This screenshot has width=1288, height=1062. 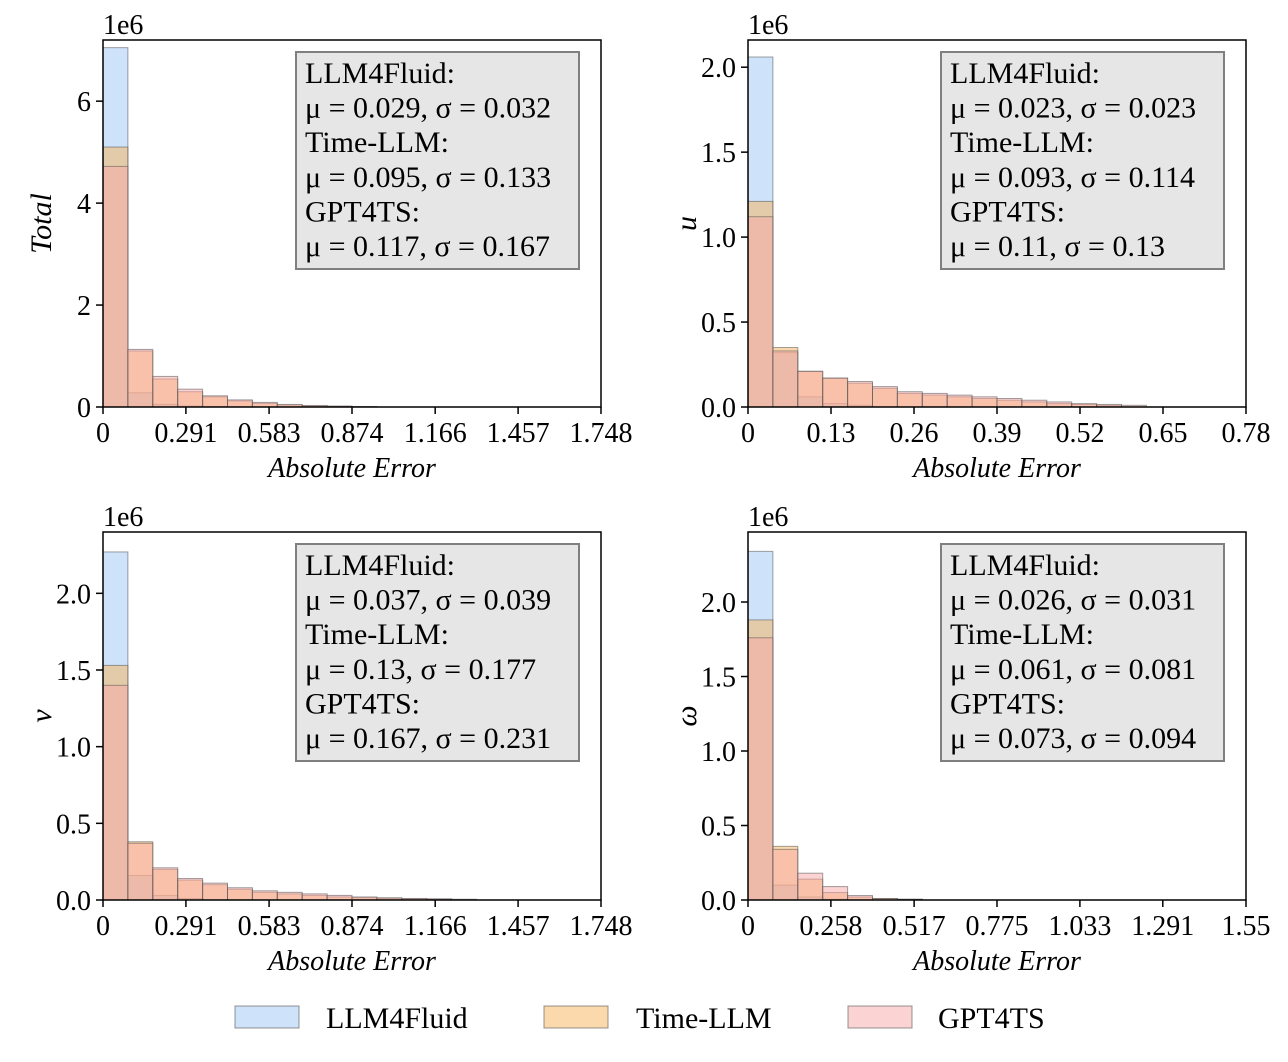 I want to click on x-tick-label: 0.517, so click(x=914, y=926).